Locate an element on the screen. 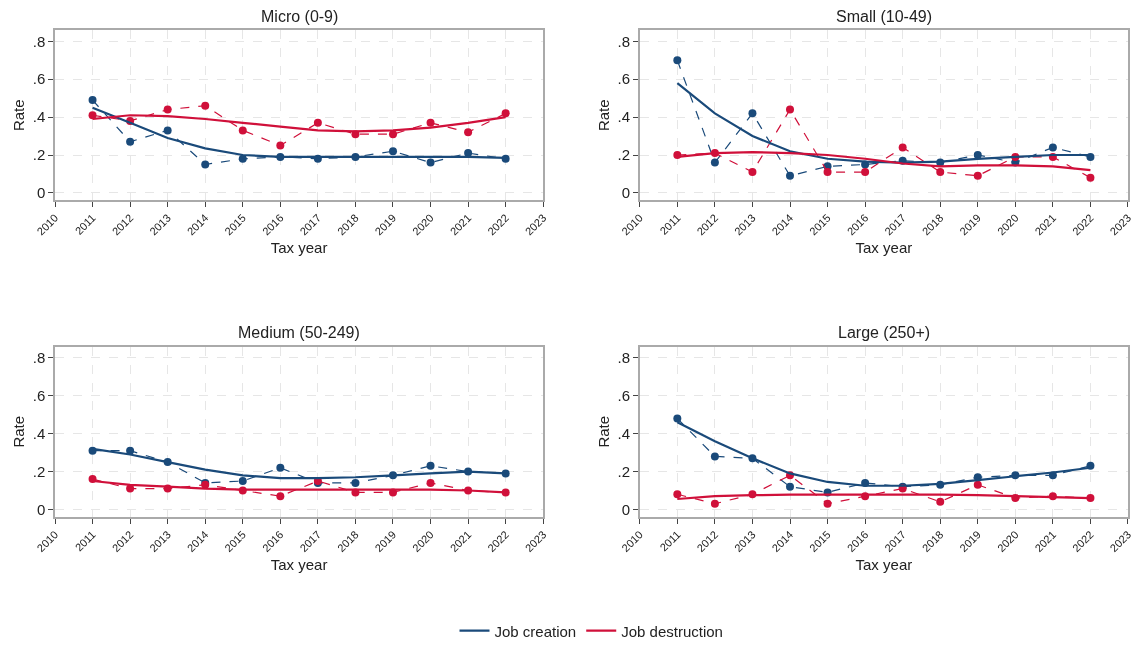 The width and height of the screenshot is (1148, 660). chart-title: Micro (0-9) is located at coordinates (300, 16).